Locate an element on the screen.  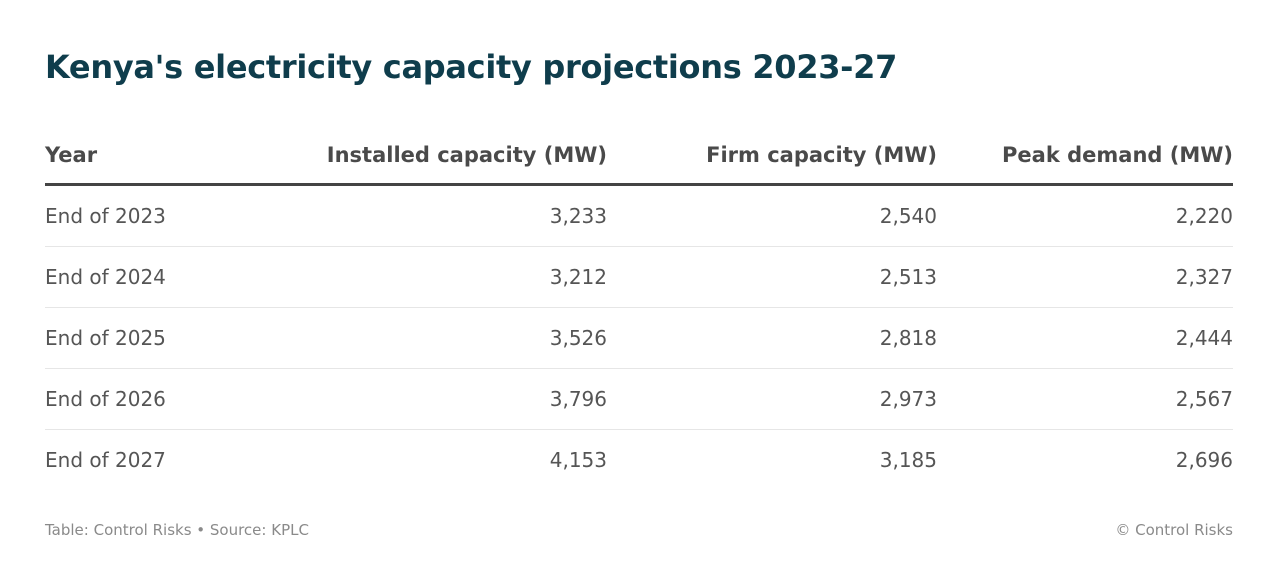
installed-capacity-cell: 3,233 is located at coordinates (426, 215).